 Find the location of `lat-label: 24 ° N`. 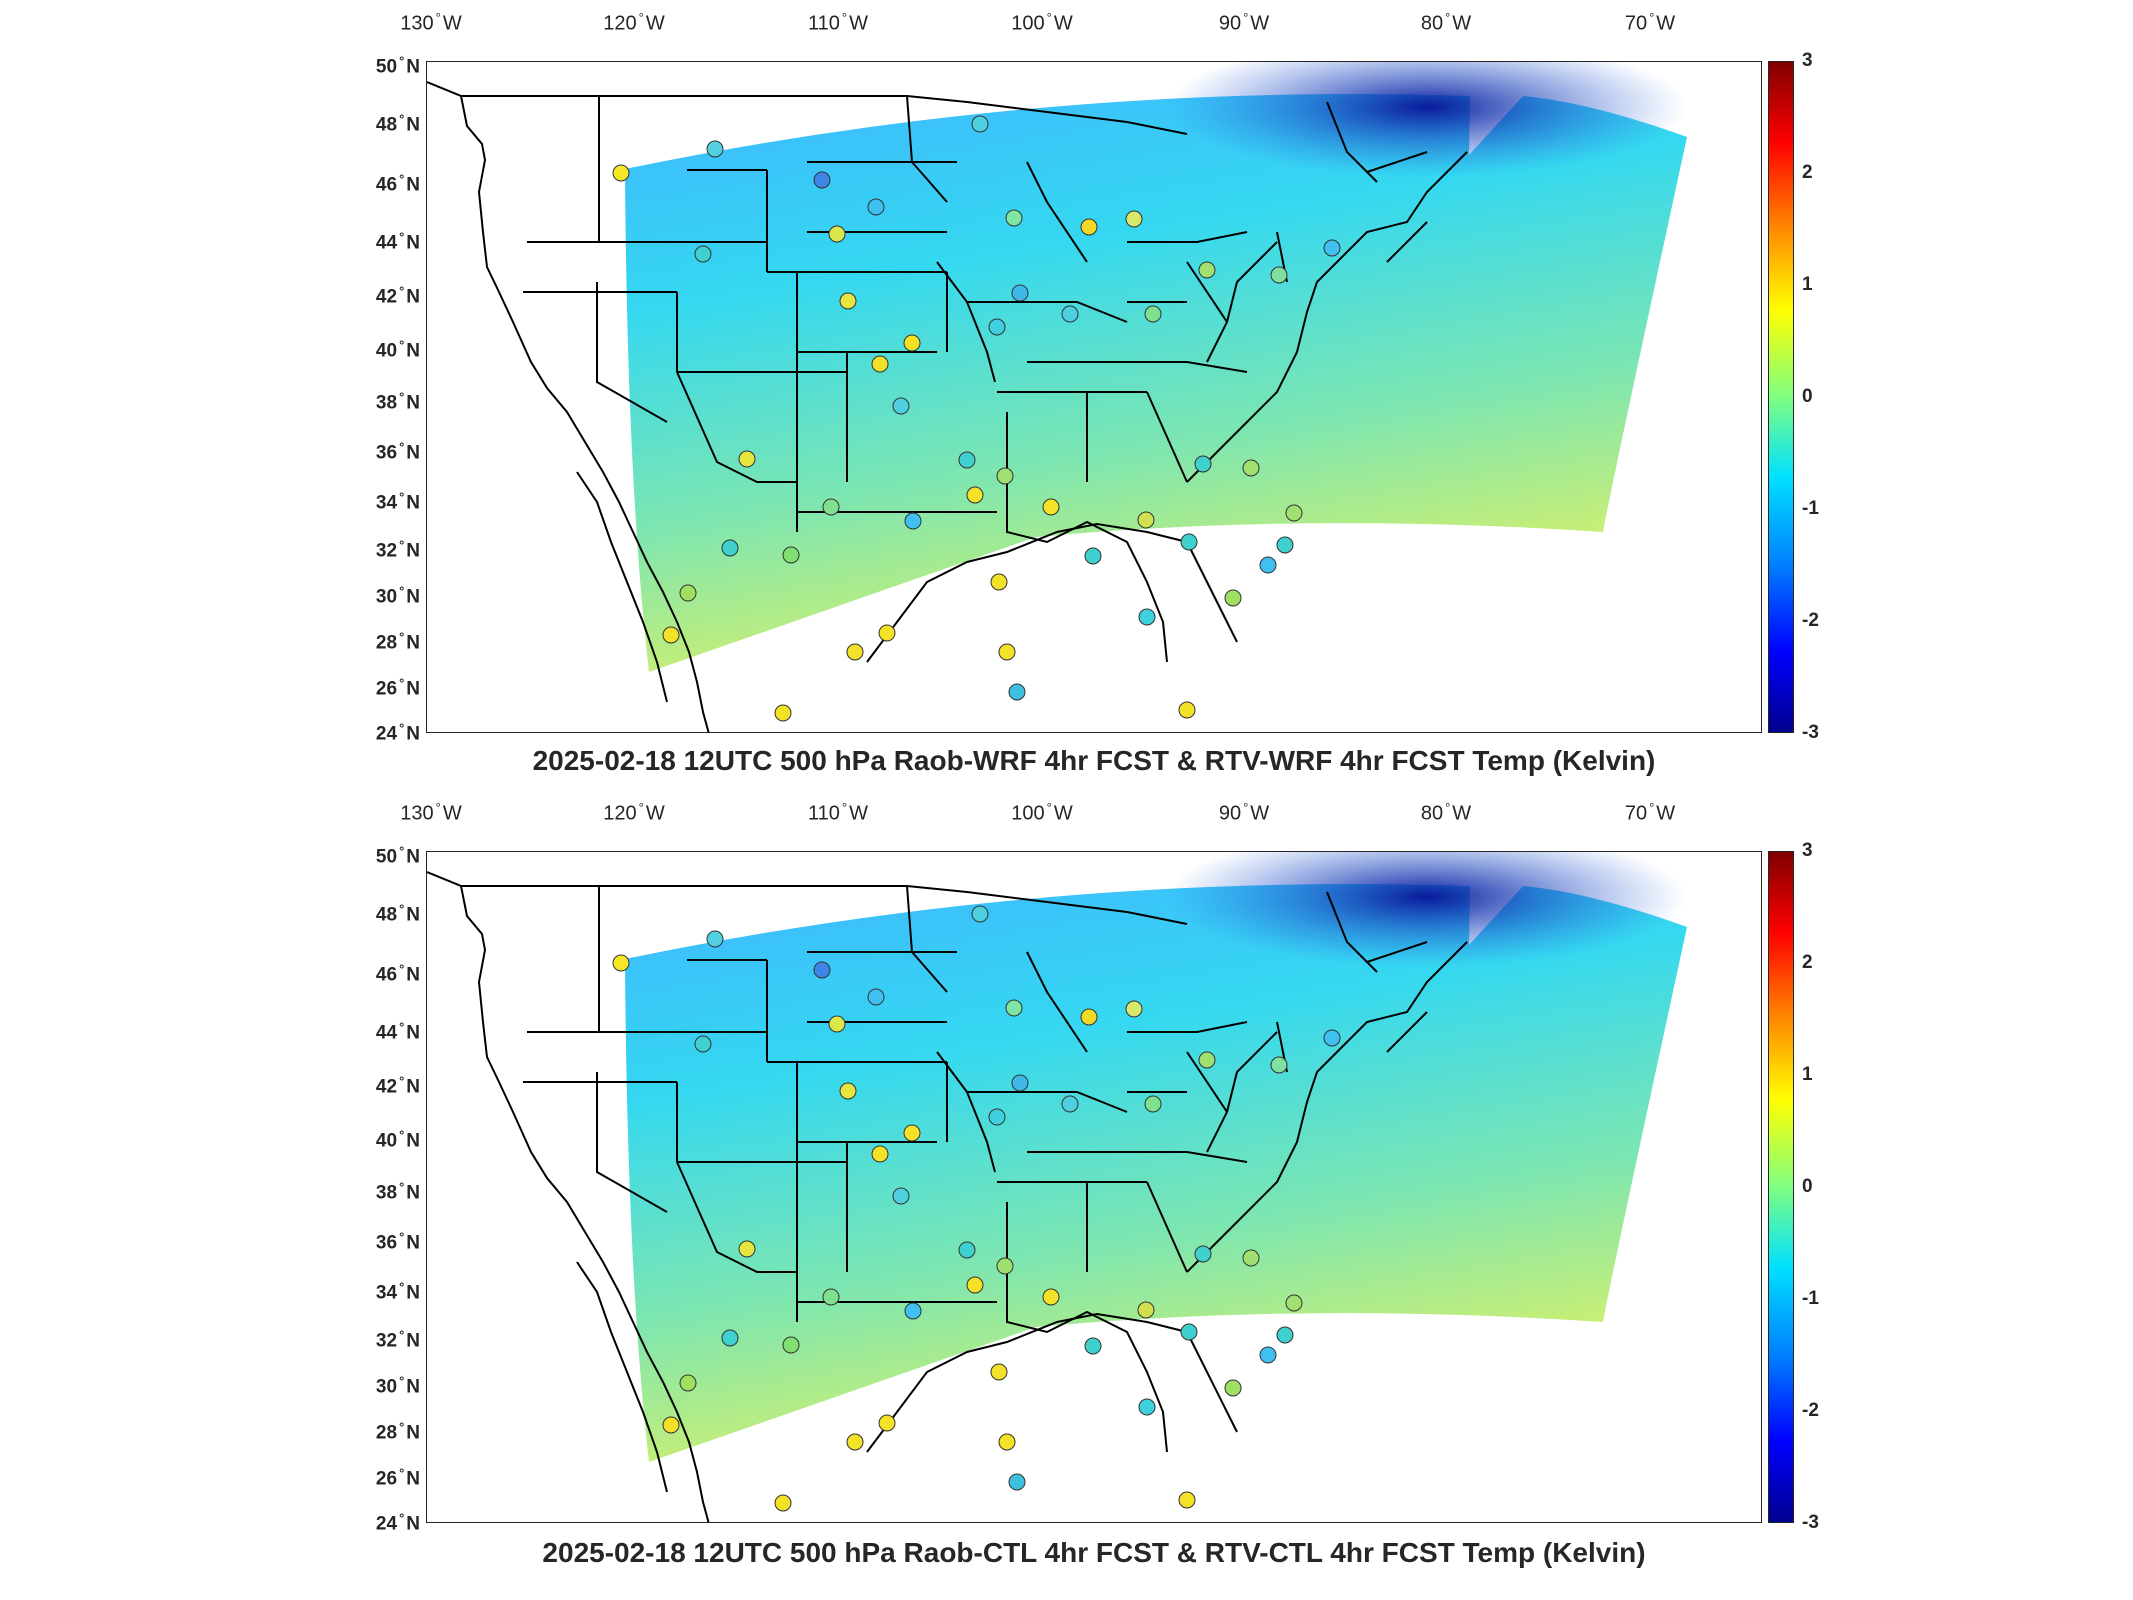

lat-label: 24 ° N is located at coordinates (397, 732).